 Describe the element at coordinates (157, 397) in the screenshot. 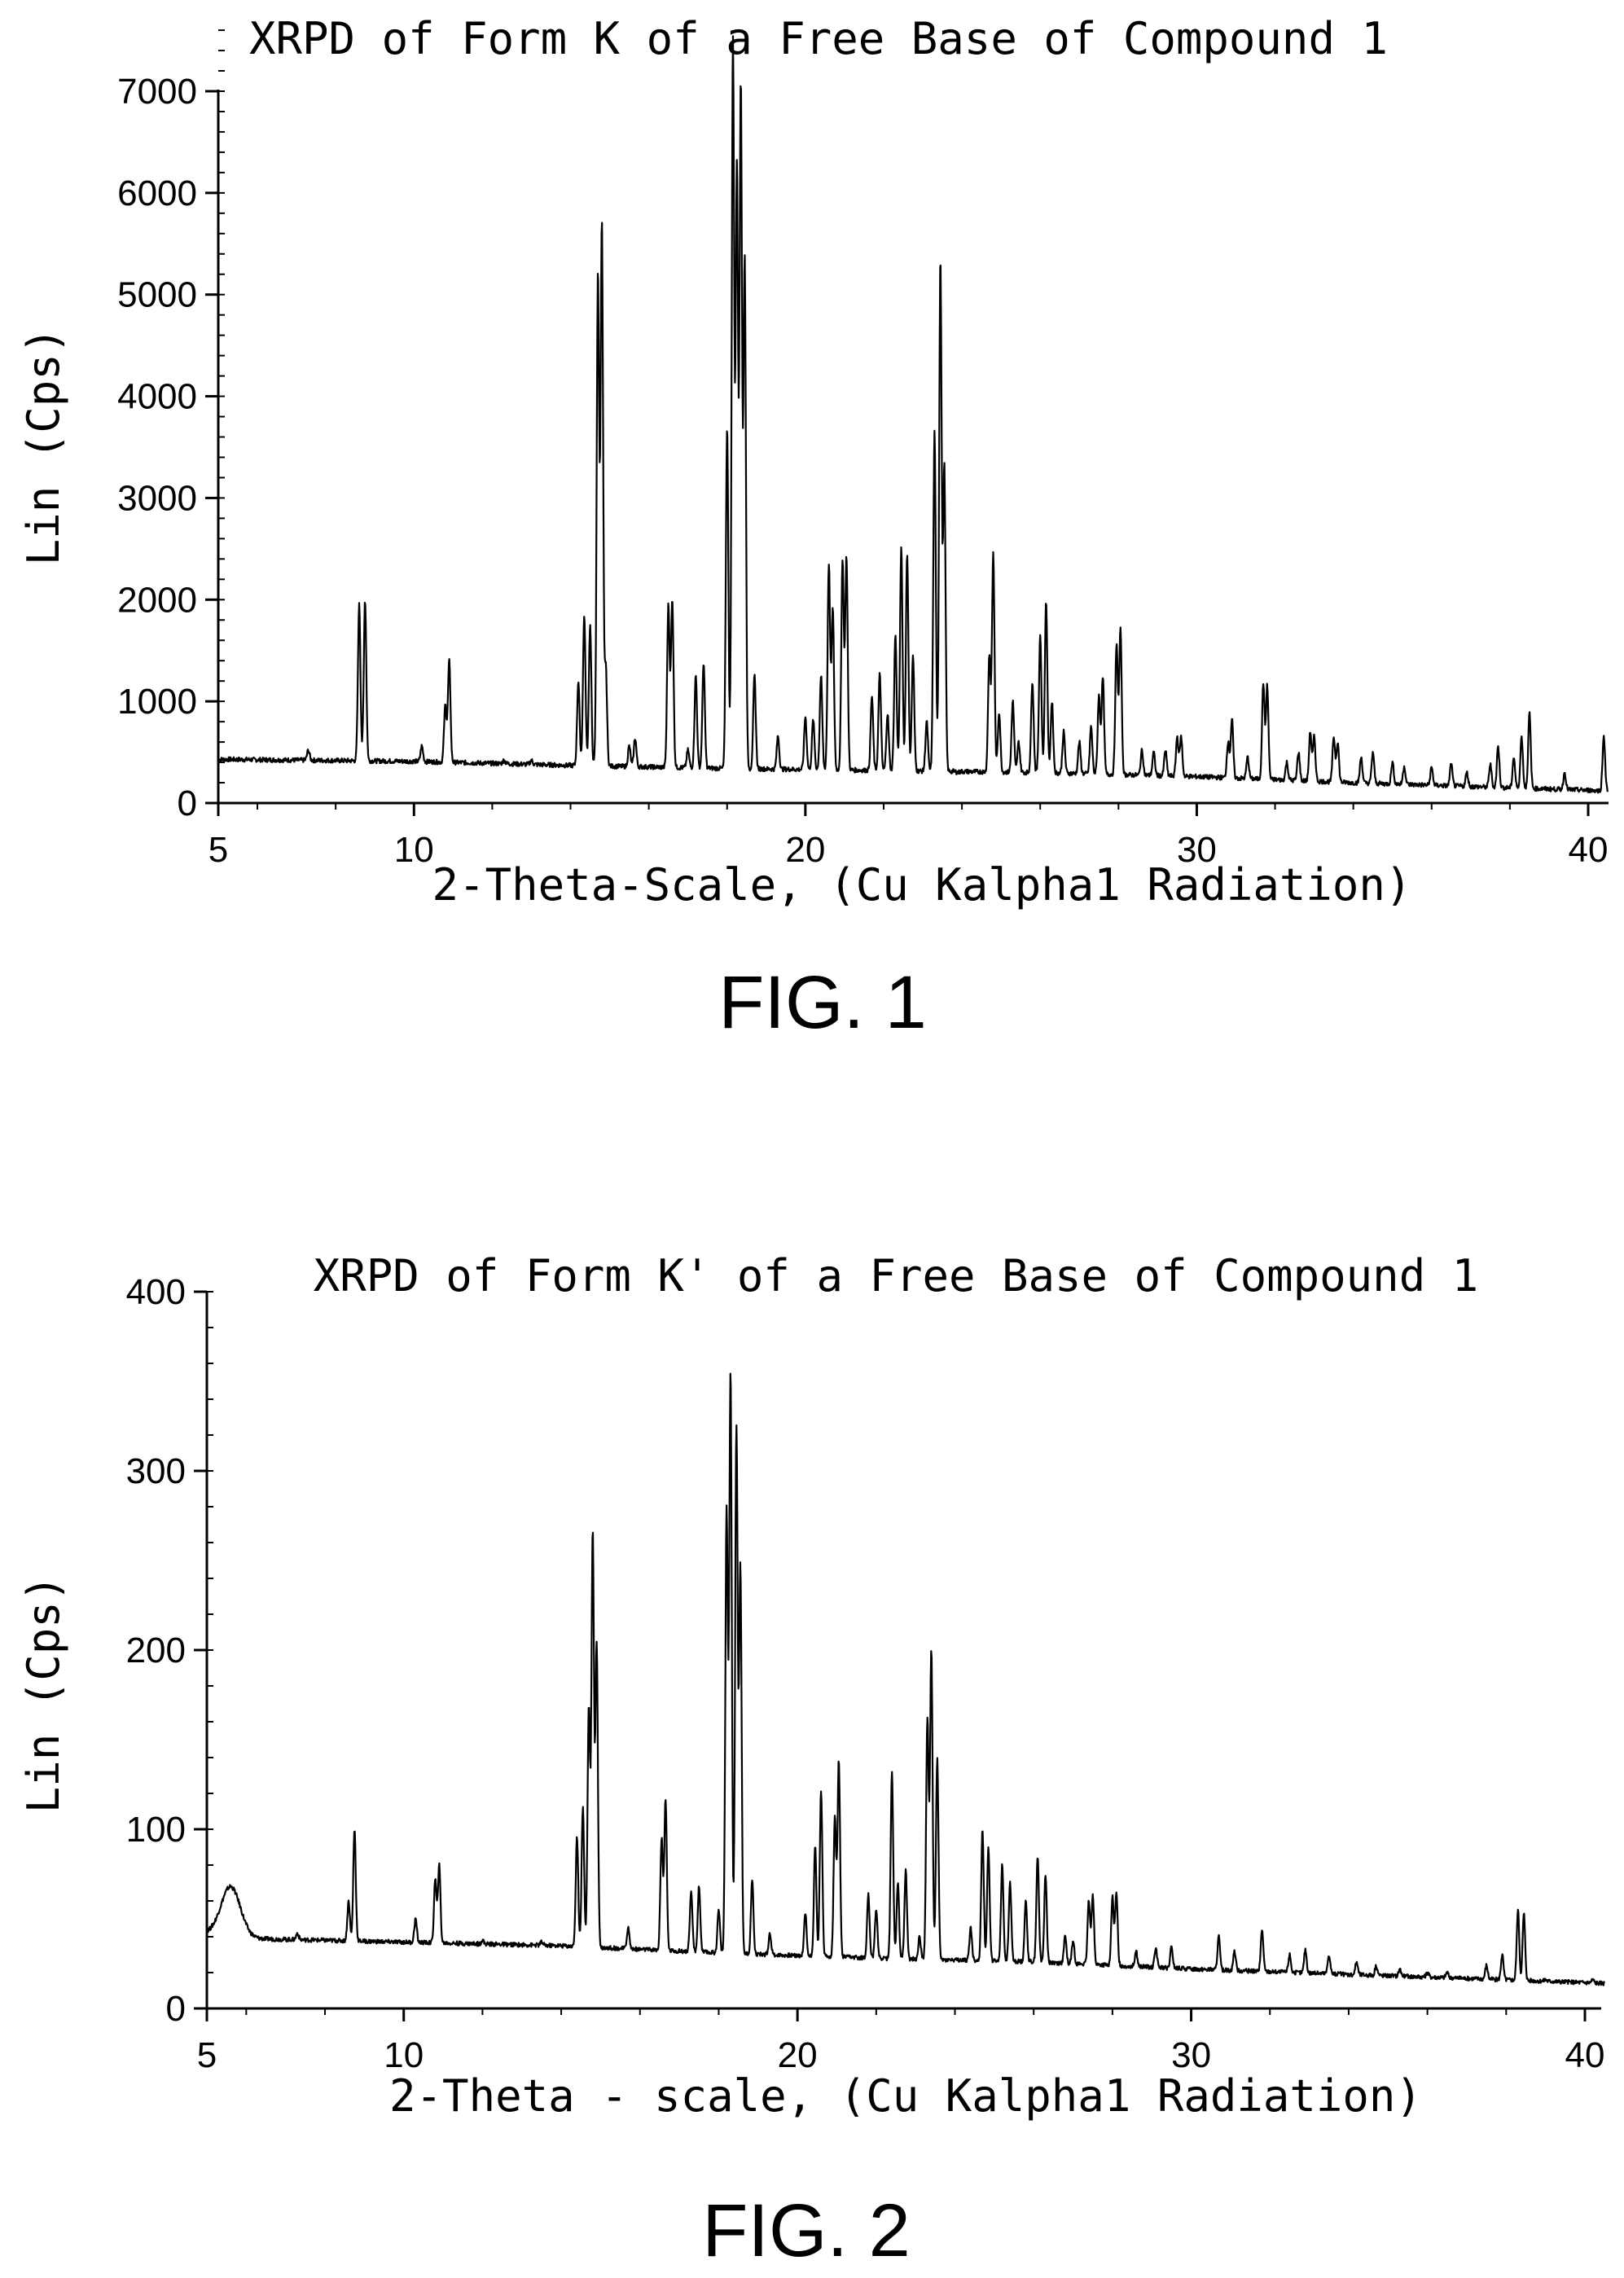

I see `y-tick-label: 4000` at that location.